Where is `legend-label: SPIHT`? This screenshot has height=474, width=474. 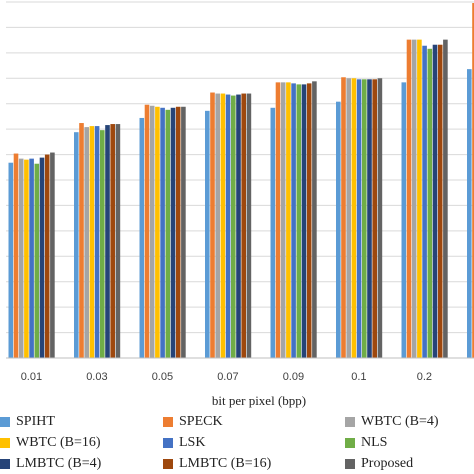
legend-label: SPIHT is located at coordinates (35, 421).